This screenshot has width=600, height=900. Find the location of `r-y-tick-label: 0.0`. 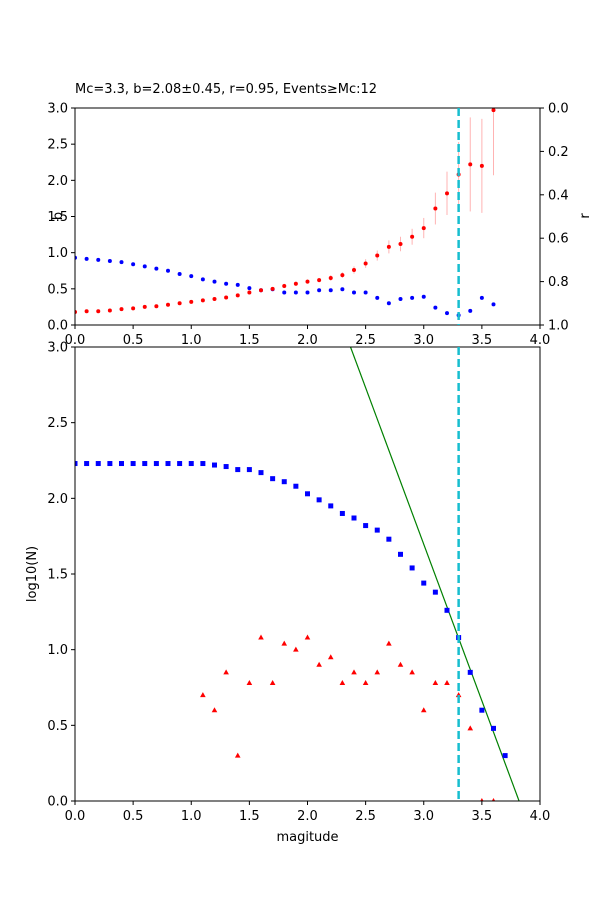

r-y-tick-label: 0.0 is located at coordinates (558, 109).